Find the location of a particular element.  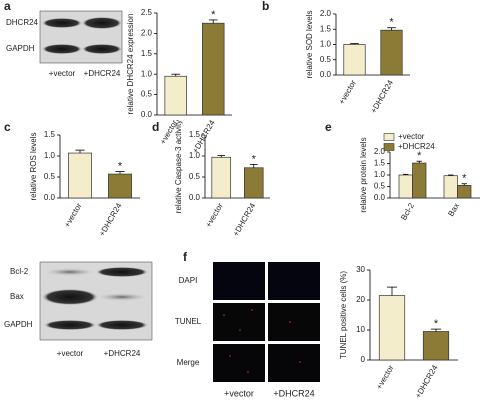

blot-row-label: Bax is located at coordinates (17, 296).